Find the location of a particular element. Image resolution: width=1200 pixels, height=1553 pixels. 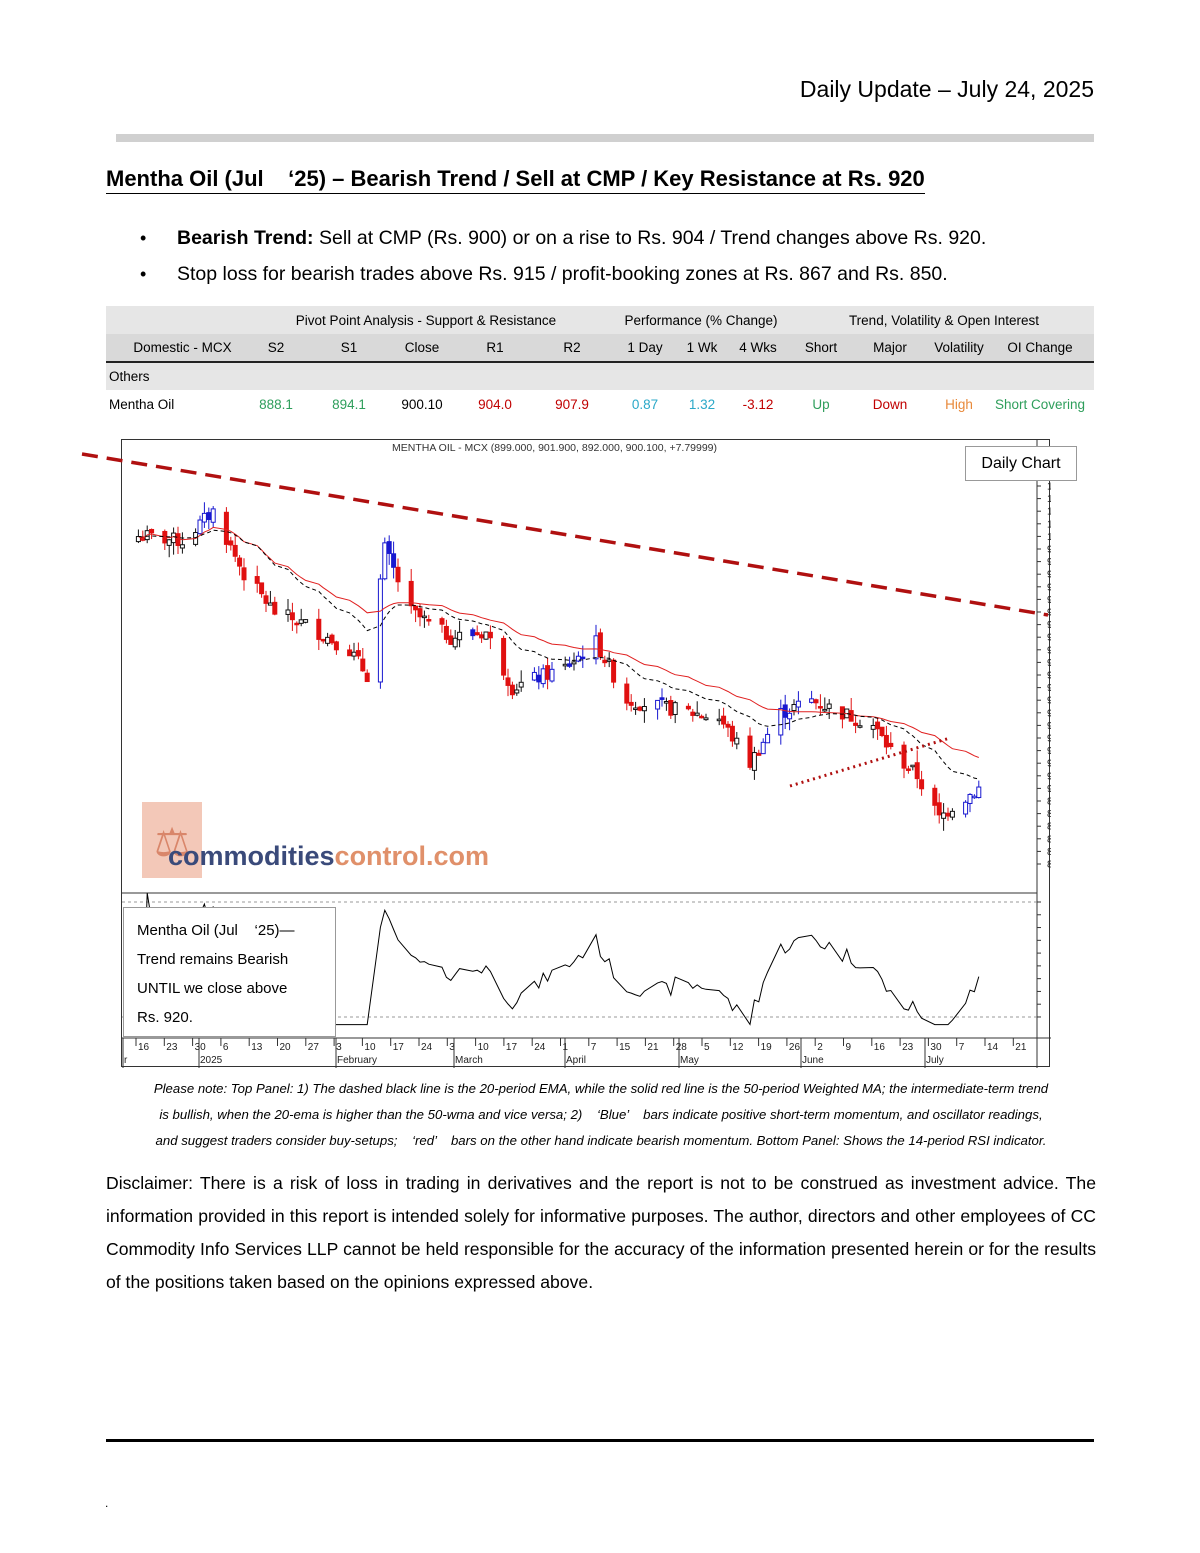

cell-4wks: -3.12 is located at coordinates (758, 404).